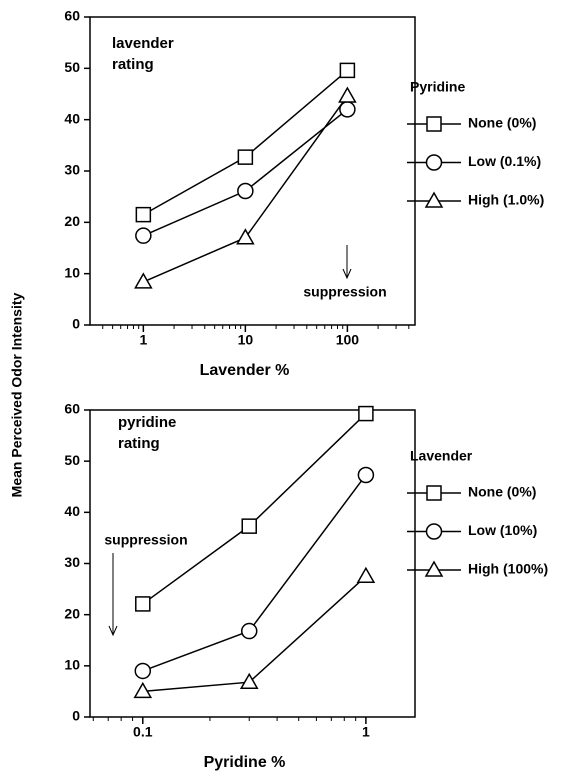 The height and width of the screenshot is (773, 578). Describe the element at coordinates (508, 569) in the screenshot. I see `legend-label: High (100%)` at that location.